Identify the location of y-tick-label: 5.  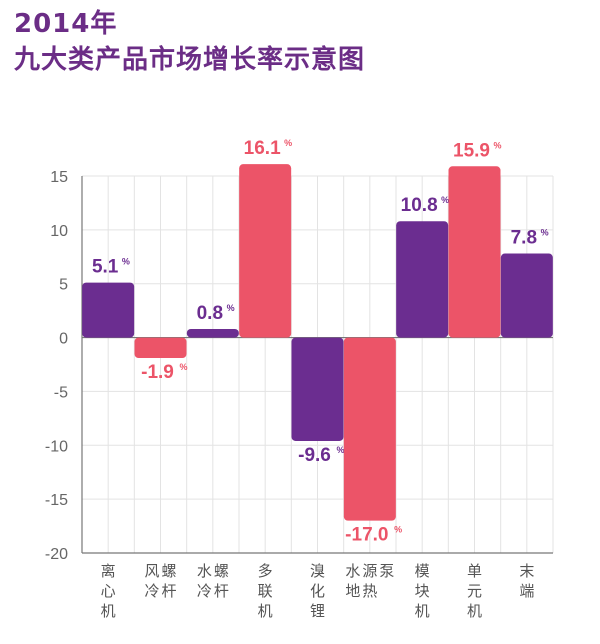
(63, 285).